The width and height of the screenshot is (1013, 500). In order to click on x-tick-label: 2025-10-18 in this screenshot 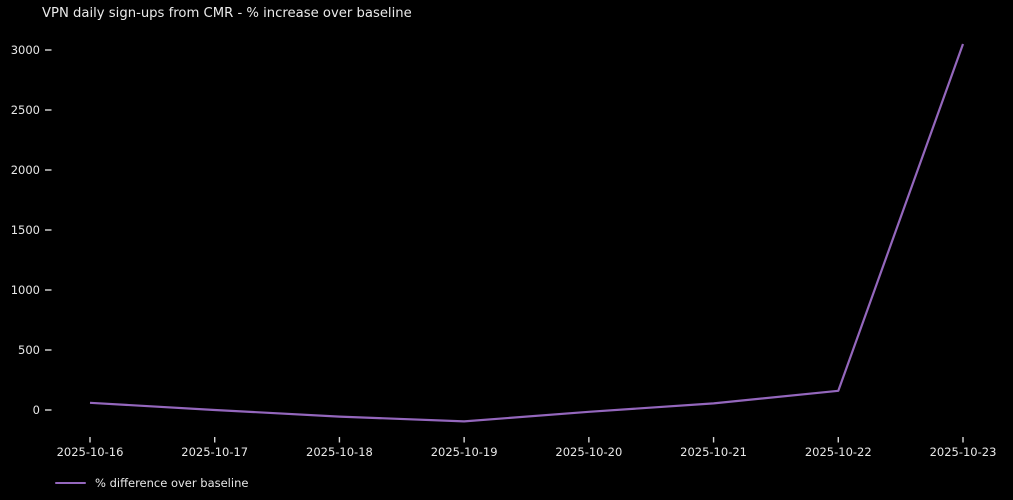, I will do `click(339, 452)`.